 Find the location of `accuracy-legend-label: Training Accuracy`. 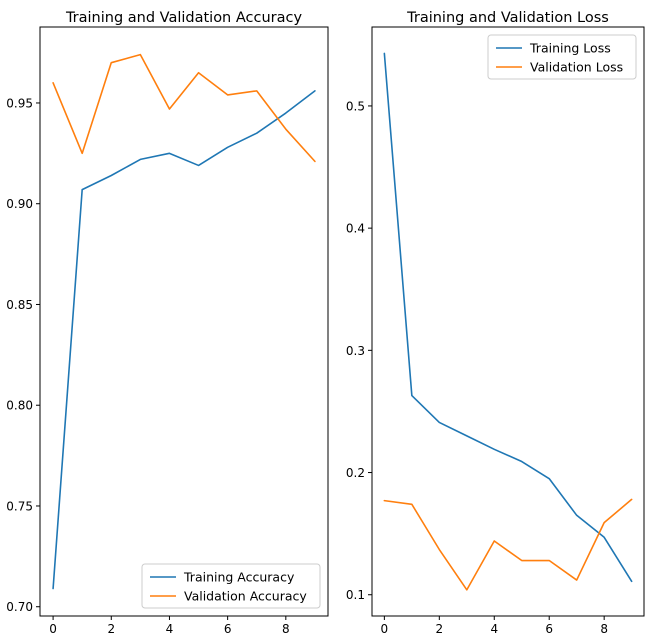

accuracy-legend-label: Training Accuracy is located at coordinates (239, 577).